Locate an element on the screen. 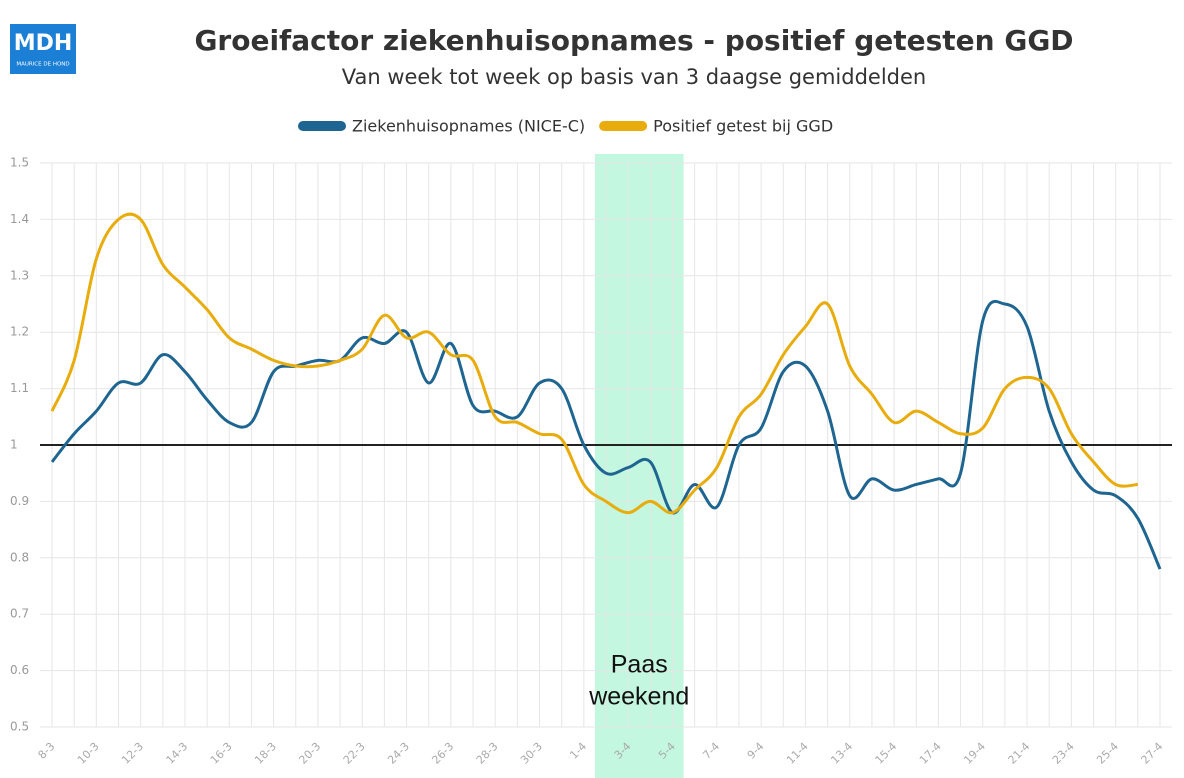  legend-label: Ziekenhuisopnames (NICE-C) is located at coordinates (468, 126).